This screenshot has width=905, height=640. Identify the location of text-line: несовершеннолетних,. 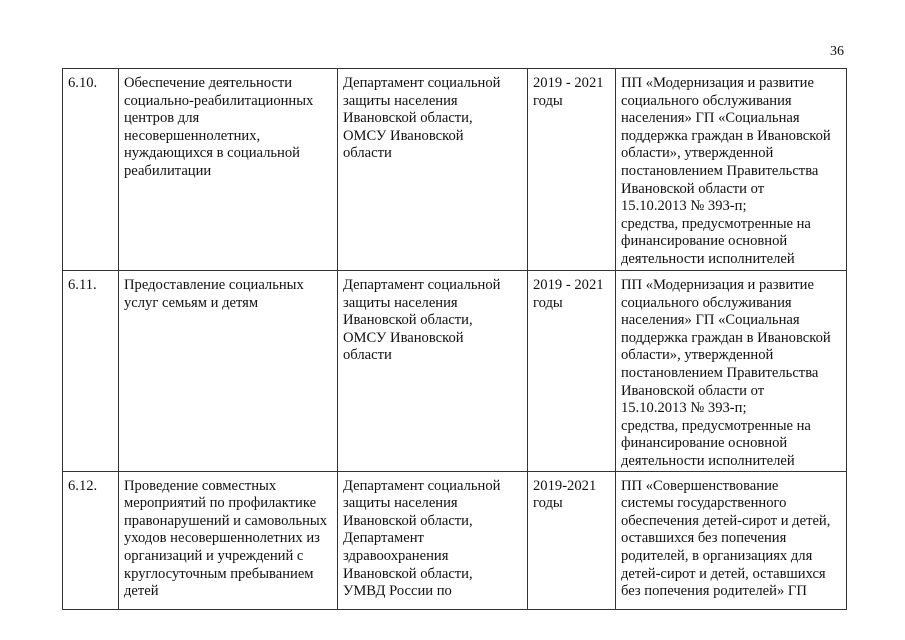
(192, 135).